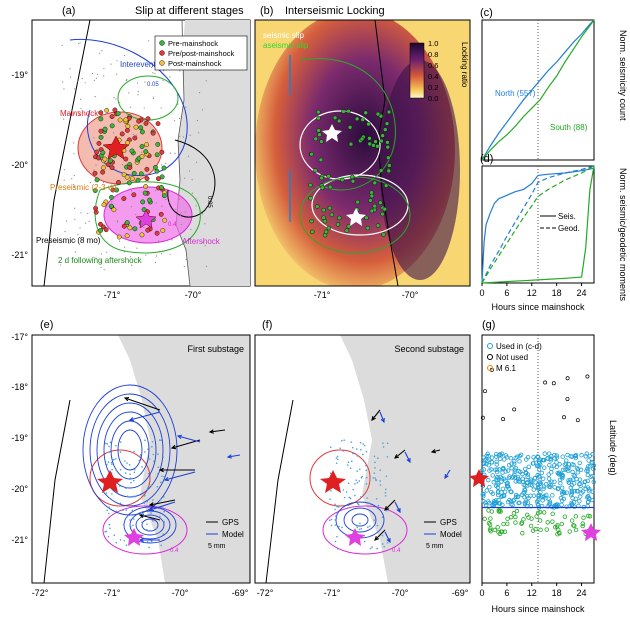  What do you see at coordinates (240, 593) in the screenshot?
I see `e-xtick-4: -69°` at bounding box center [240, 593].